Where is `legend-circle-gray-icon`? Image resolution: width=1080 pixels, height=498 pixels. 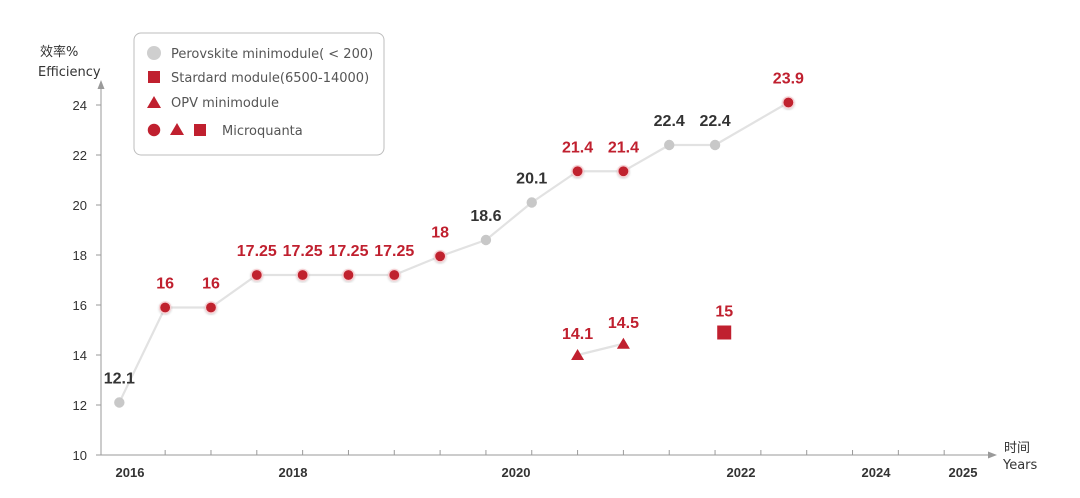
legend-circle-gray-icon is located at coordinates (154, 53).